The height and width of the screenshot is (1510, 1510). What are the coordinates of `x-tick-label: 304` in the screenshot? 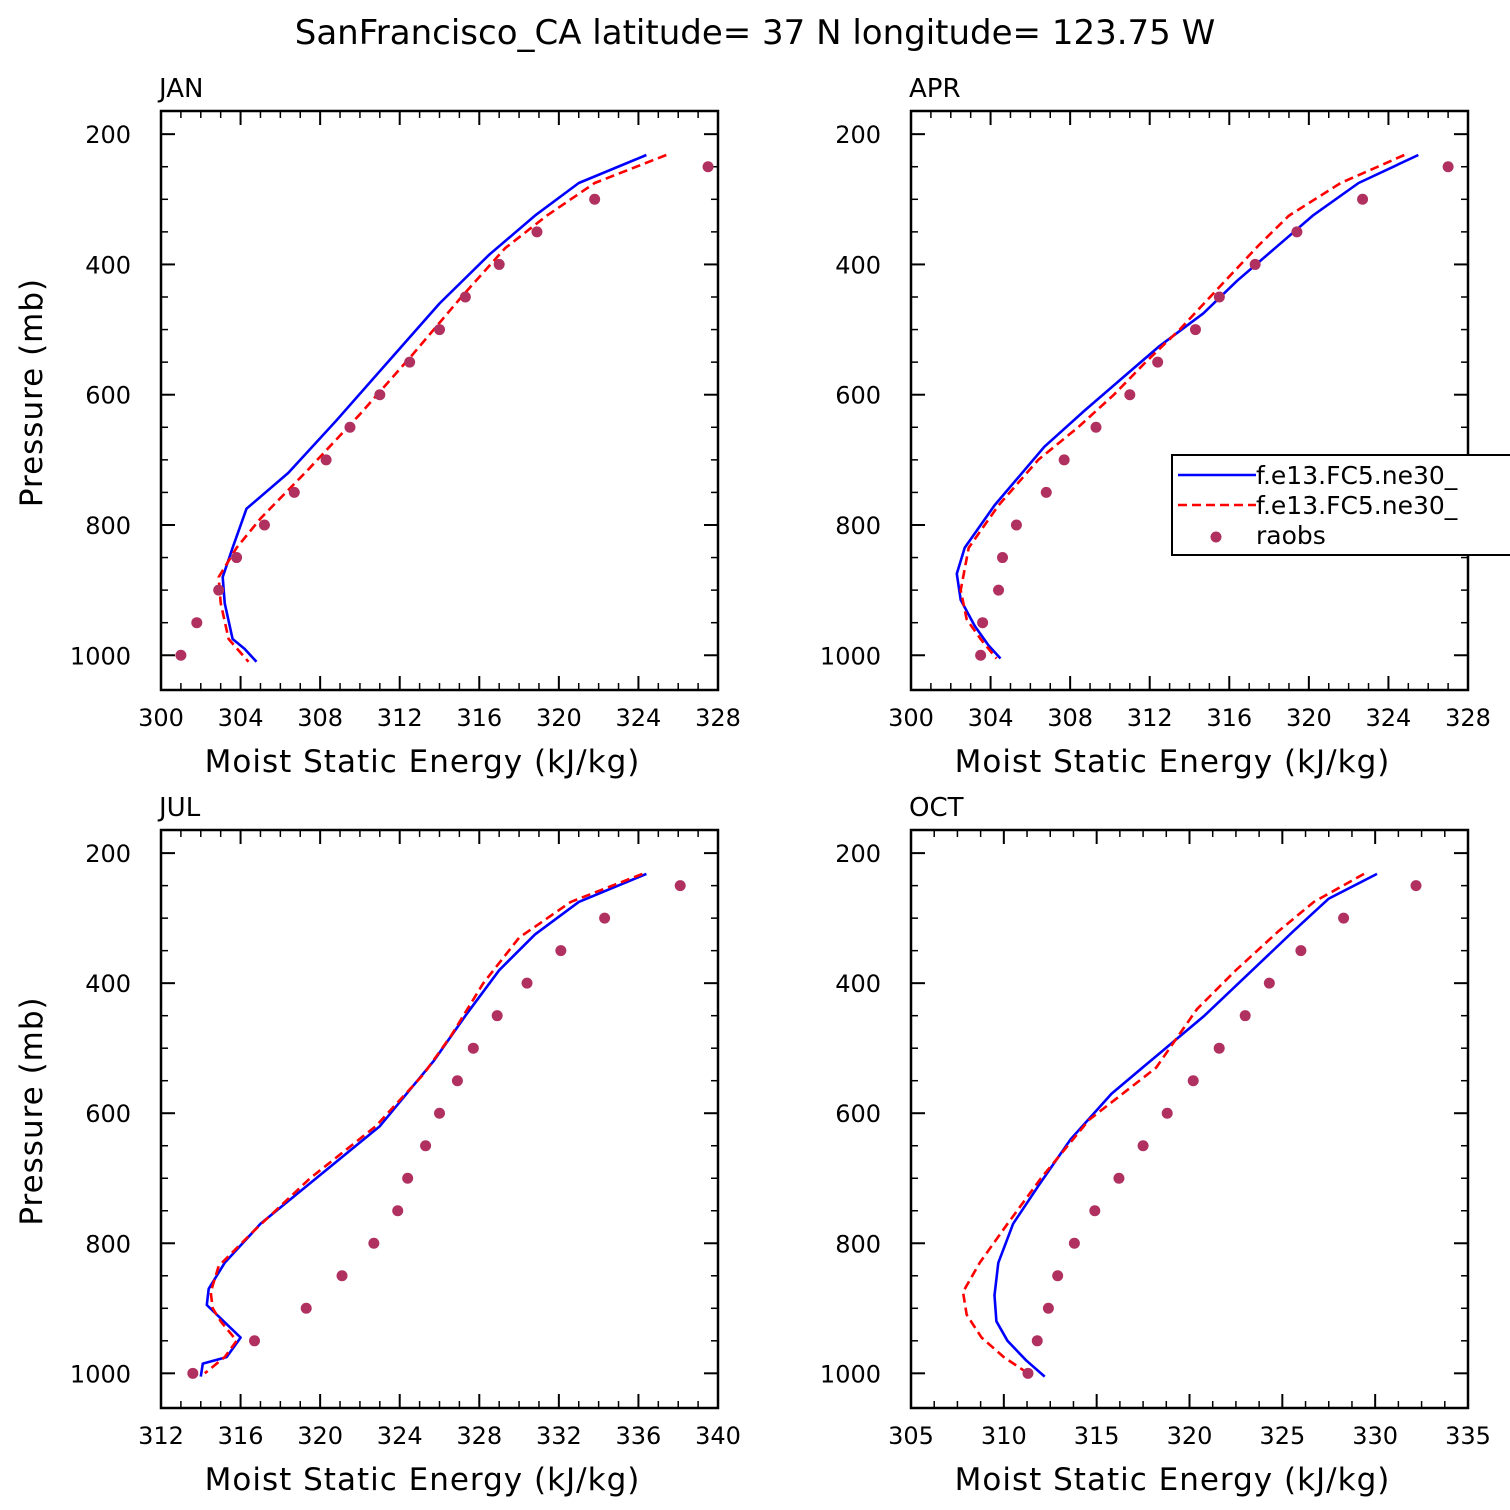 It's located at (991, 718).